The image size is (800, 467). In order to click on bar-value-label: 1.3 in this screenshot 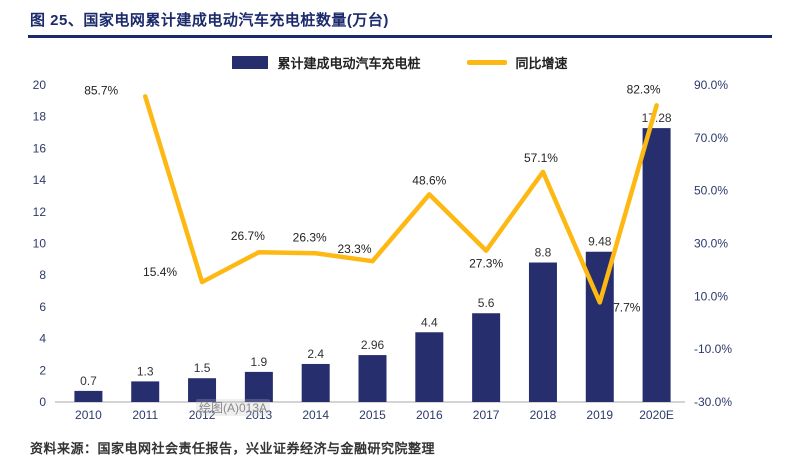, I will do `click(145, 371)`.